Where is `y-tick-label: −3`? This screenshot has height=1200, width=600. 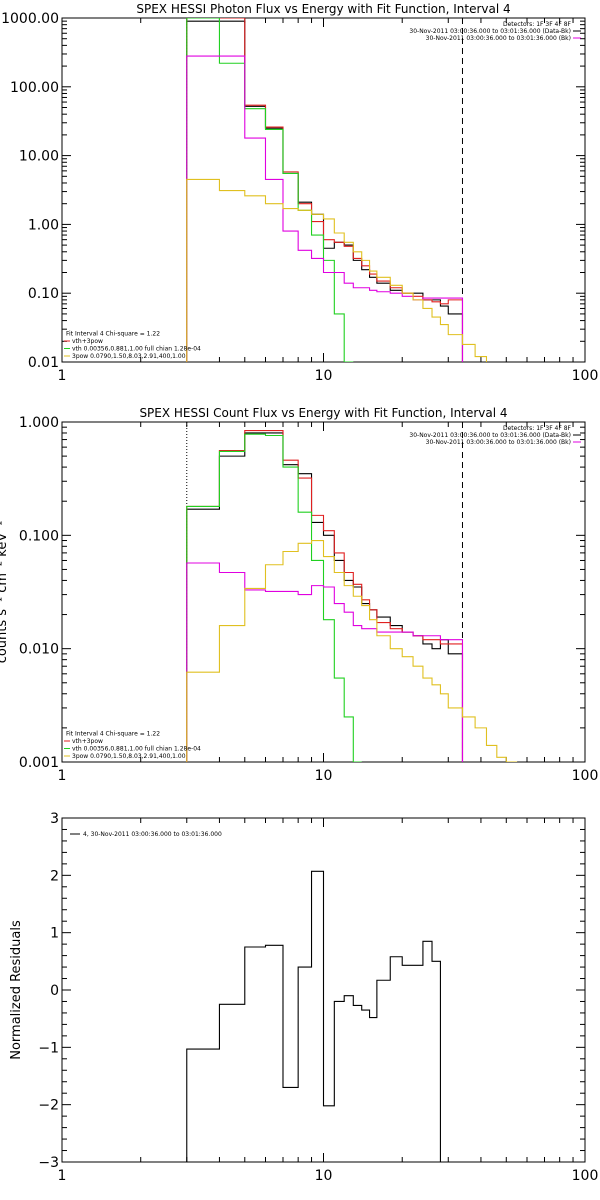
y-tick-label: −3 is located at coordinates (48, 1163).